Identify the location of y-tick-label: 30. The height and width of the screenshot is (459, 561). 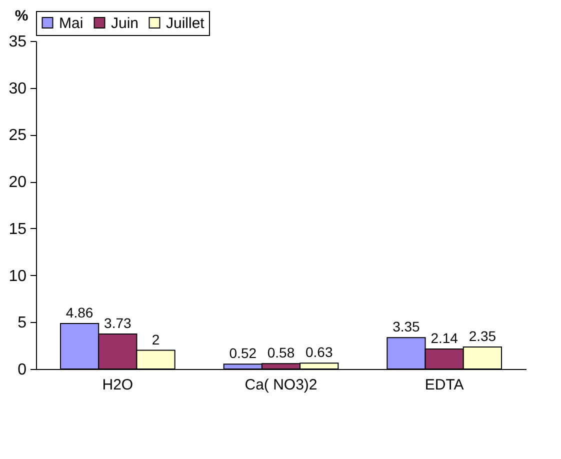
(17, 89).